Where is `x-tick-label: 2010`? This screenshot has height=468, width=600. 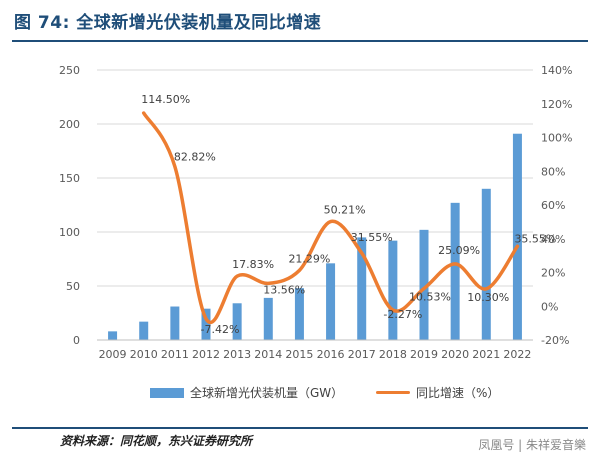 x-tick-label: 2010 is located at coordinates (144, 354).